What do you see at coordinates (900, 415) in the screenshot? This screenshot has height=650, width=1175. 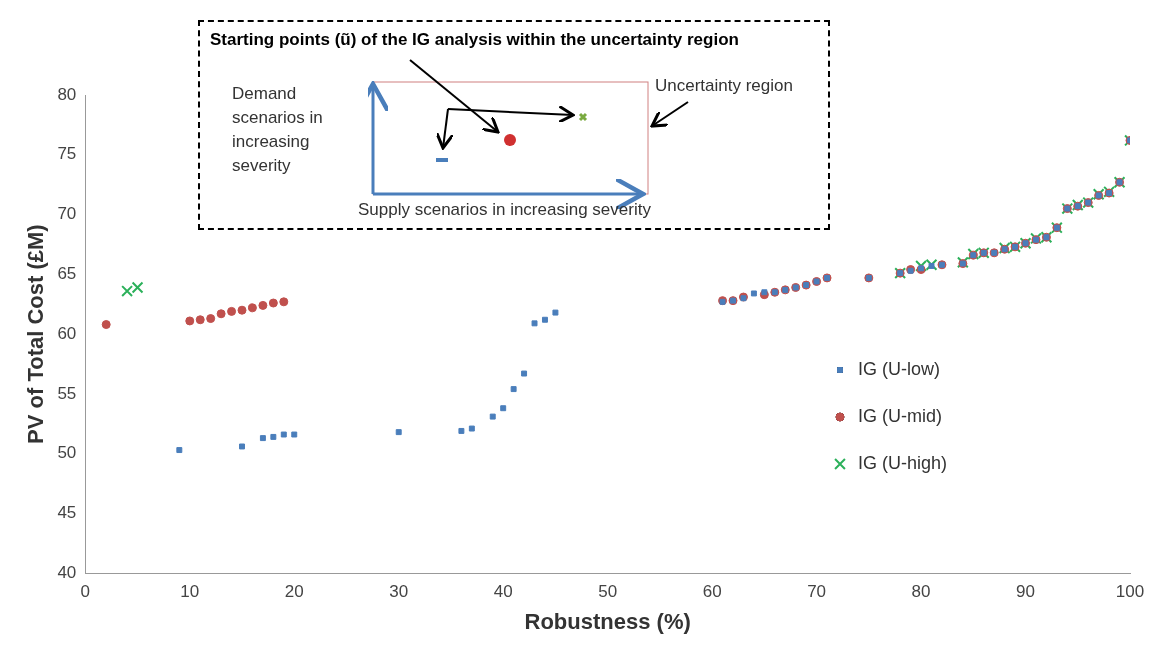 I see `legend-label: IG (U-mid)` at bounding box center [900, 415].